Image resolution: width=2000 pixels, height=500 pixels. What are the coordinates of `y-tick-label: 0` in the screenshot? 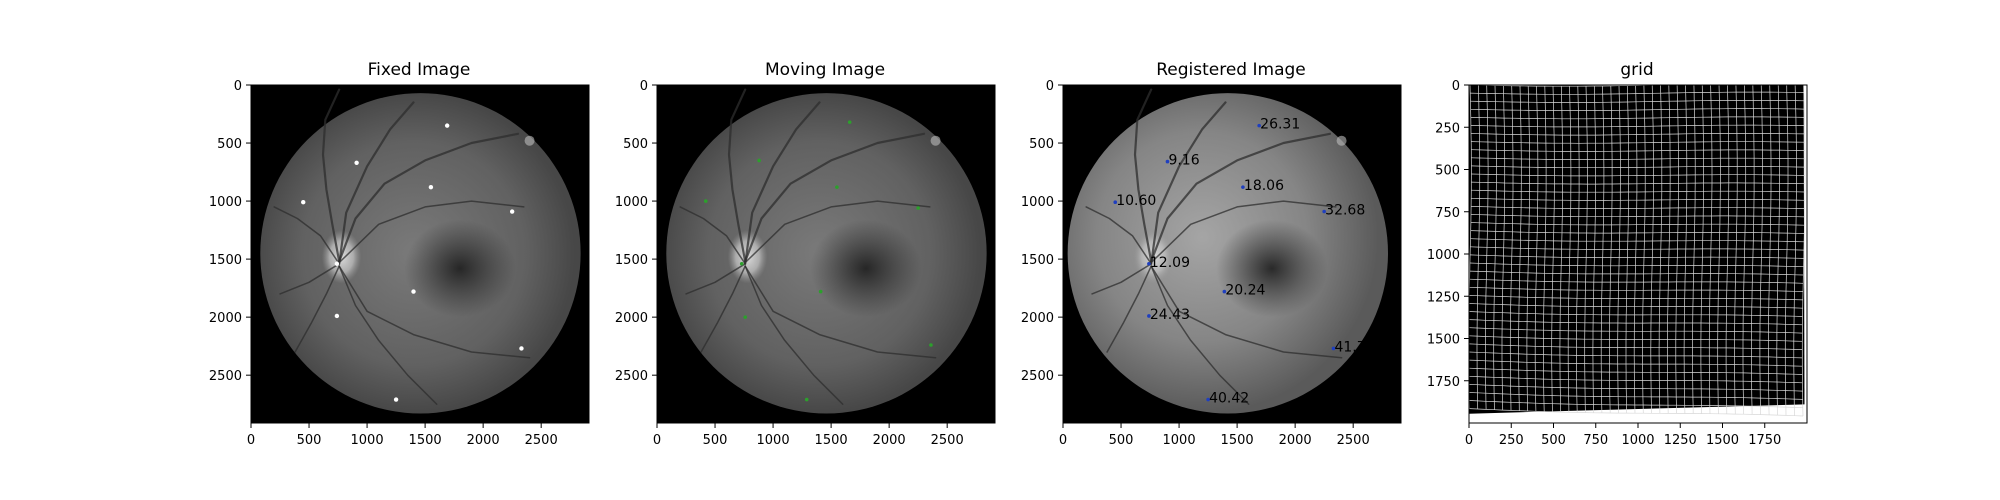 It's located at (644, 86).